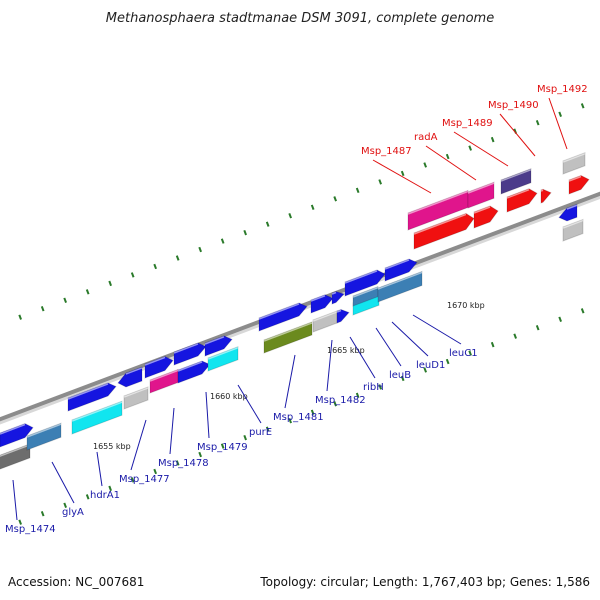 This screenshot has height=600, width=600. I want to click on gene-label-text: Msp_1478, so click(183, 463).